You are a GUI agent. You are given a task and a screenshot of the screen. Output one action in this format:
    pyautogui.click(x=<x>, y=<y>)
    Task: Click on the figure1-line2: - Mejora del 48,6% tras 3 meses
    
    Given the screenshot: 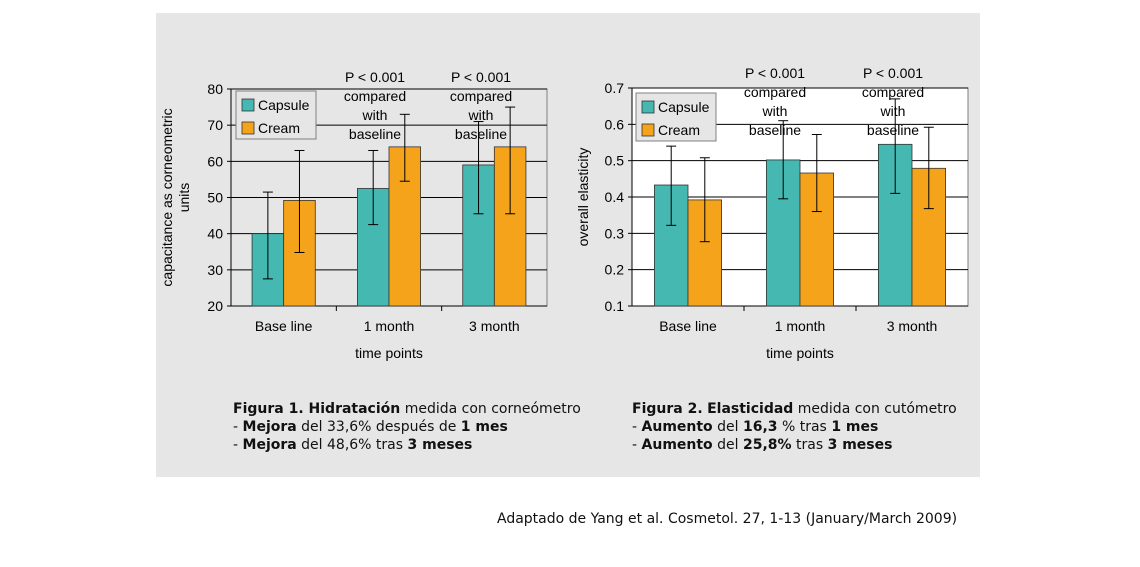 What is the action you would take?
    pyautogui.click(x=353, y=445)
    